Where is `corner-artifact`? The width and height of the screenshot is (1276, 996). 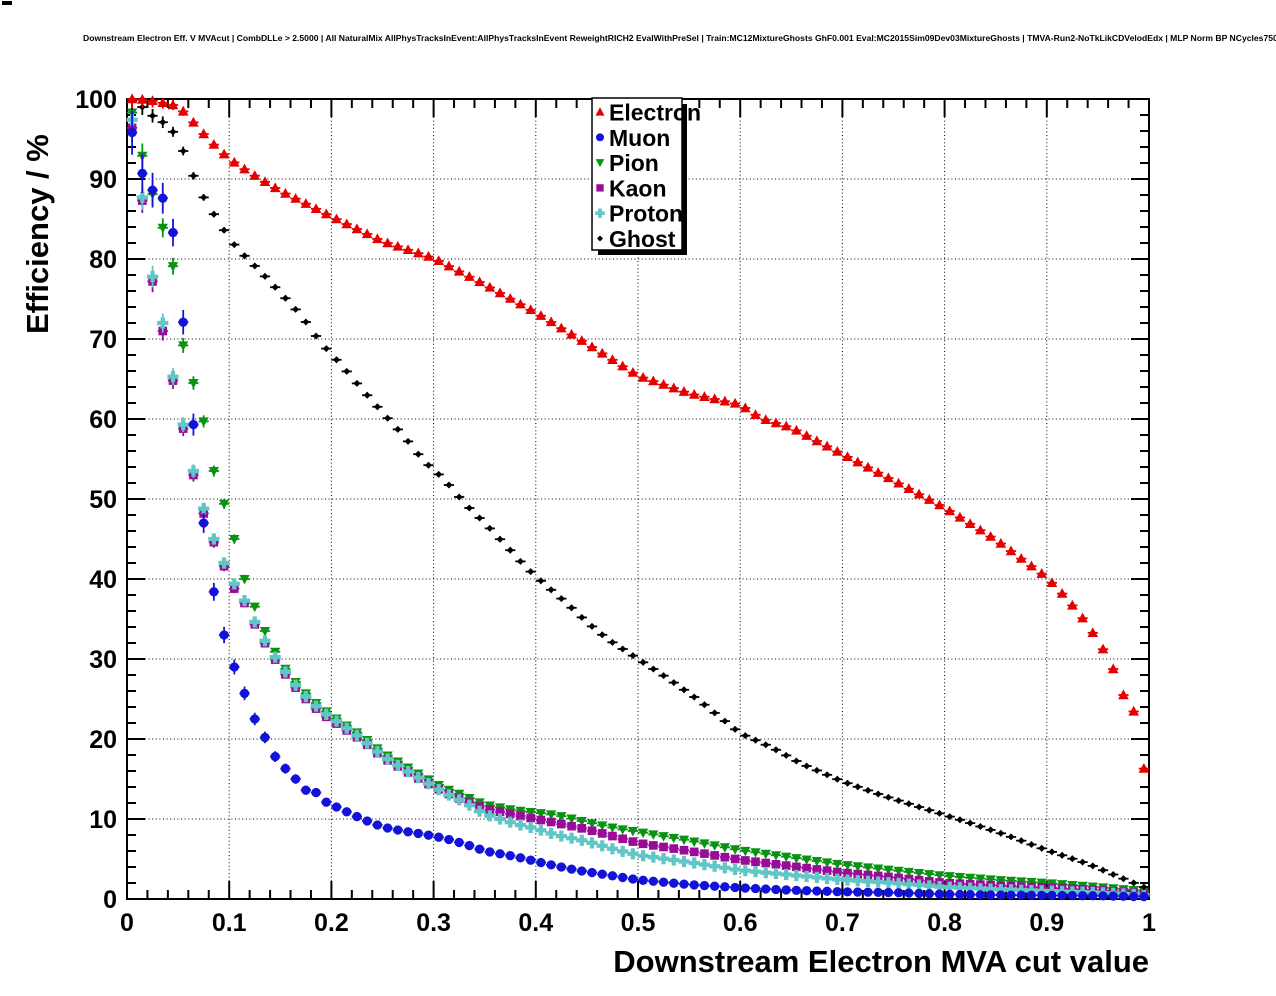
corner-artifact is located at coordinates (7, 3).